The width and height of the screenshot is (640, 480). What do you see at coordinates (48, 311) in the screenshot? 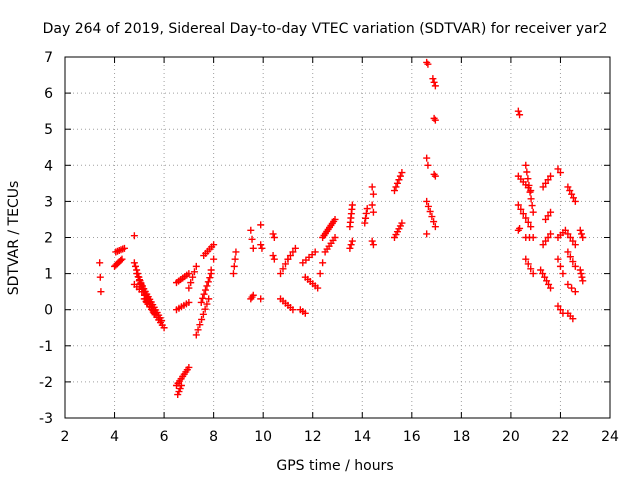
I see `y-tick-label: 0` at bounding box center [48, 311].